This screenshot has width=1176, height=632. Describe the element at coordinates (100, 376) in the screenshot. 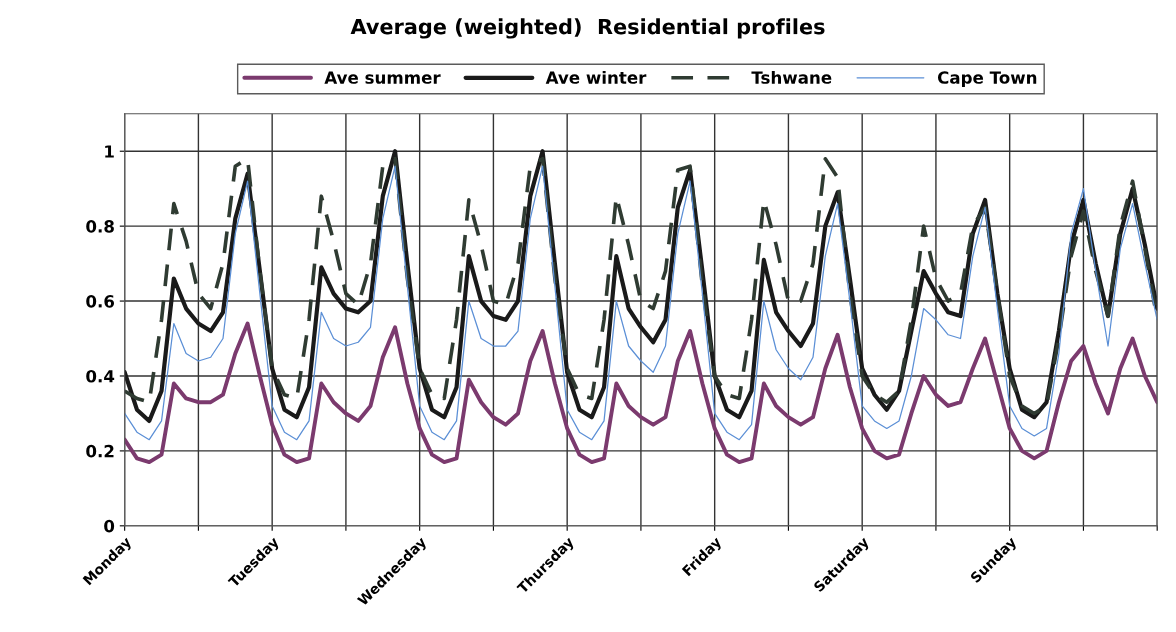

I see `y-tick-label: 0.4` at that location.